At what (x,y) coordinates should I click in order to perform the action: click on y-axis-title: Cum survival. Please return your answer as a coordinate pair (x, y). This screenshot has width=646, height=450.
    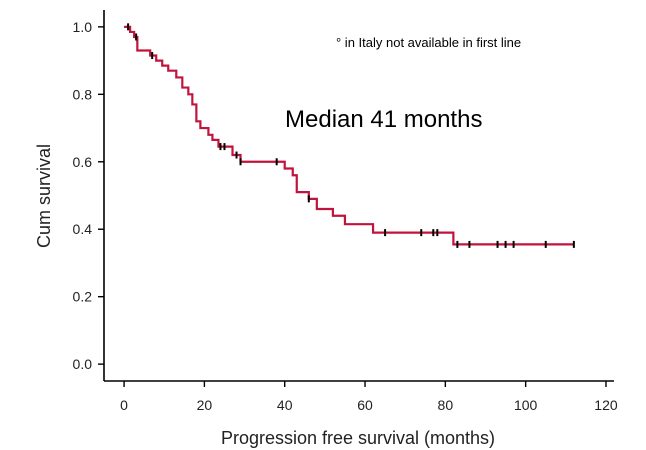
    Looking at the image, I should click on (44, 196).